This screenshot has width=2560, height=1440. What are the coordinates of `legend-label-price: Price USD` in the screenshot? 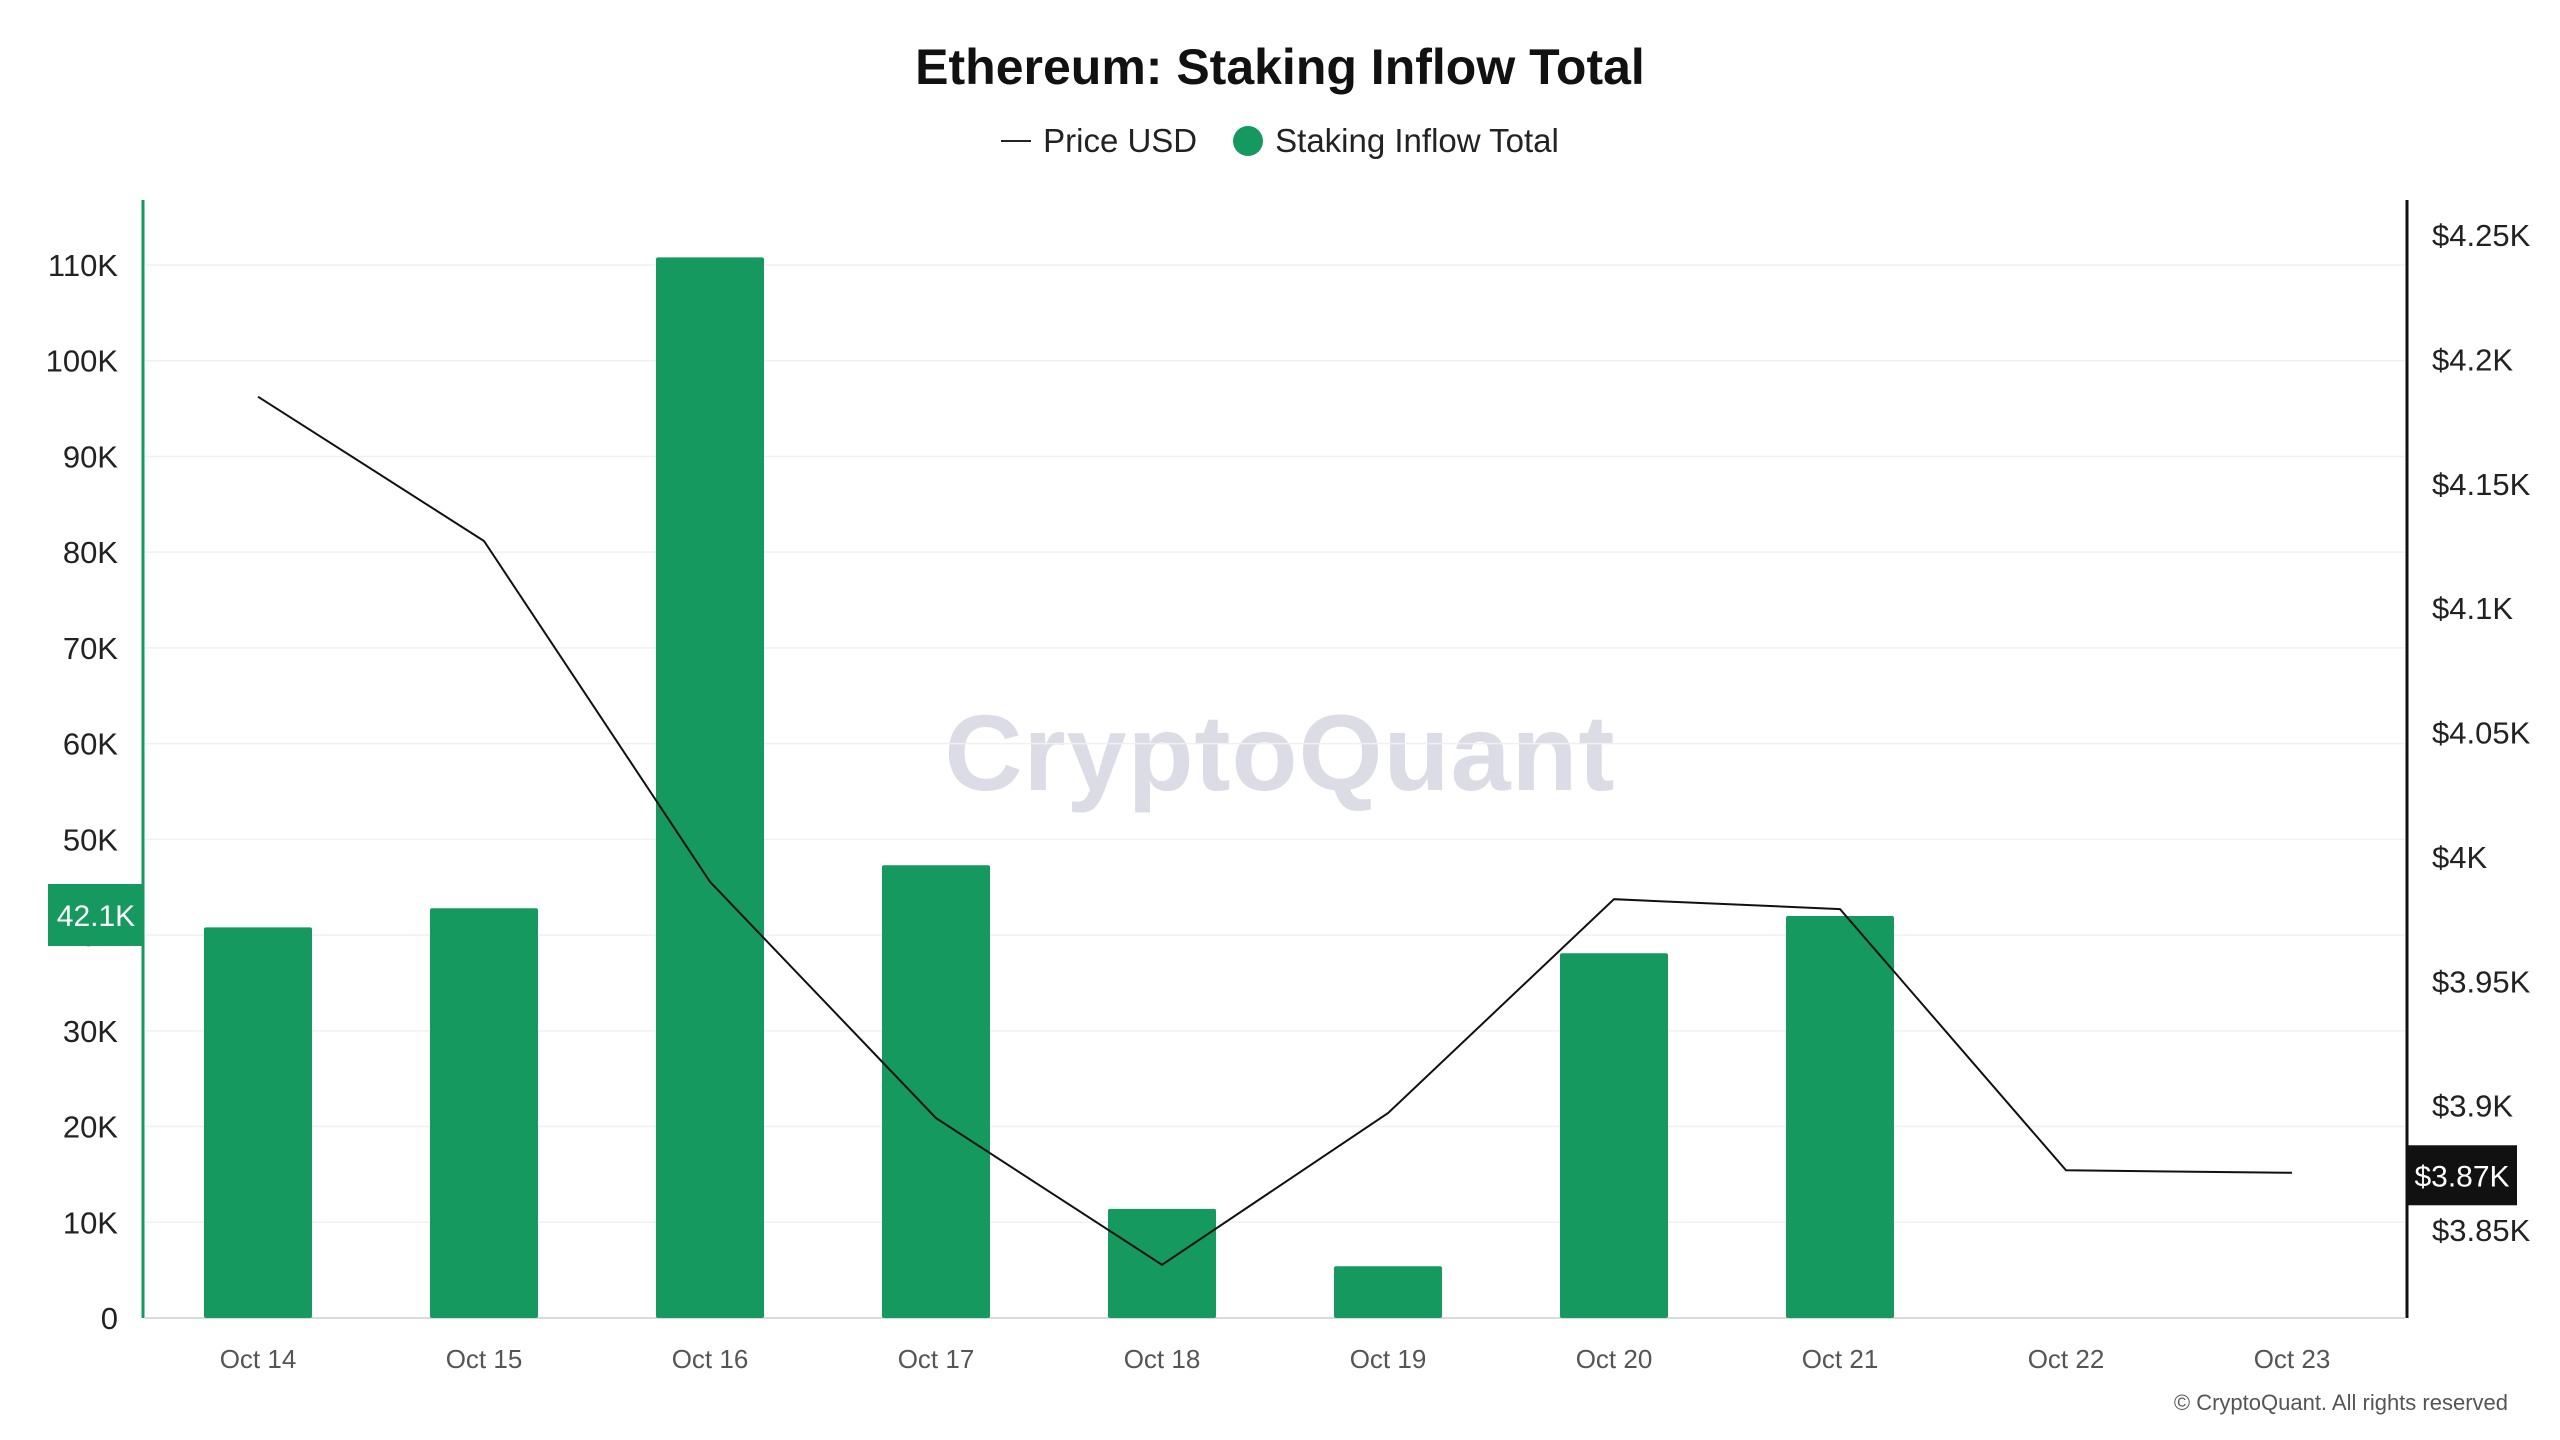 It's located at (1120, 140).